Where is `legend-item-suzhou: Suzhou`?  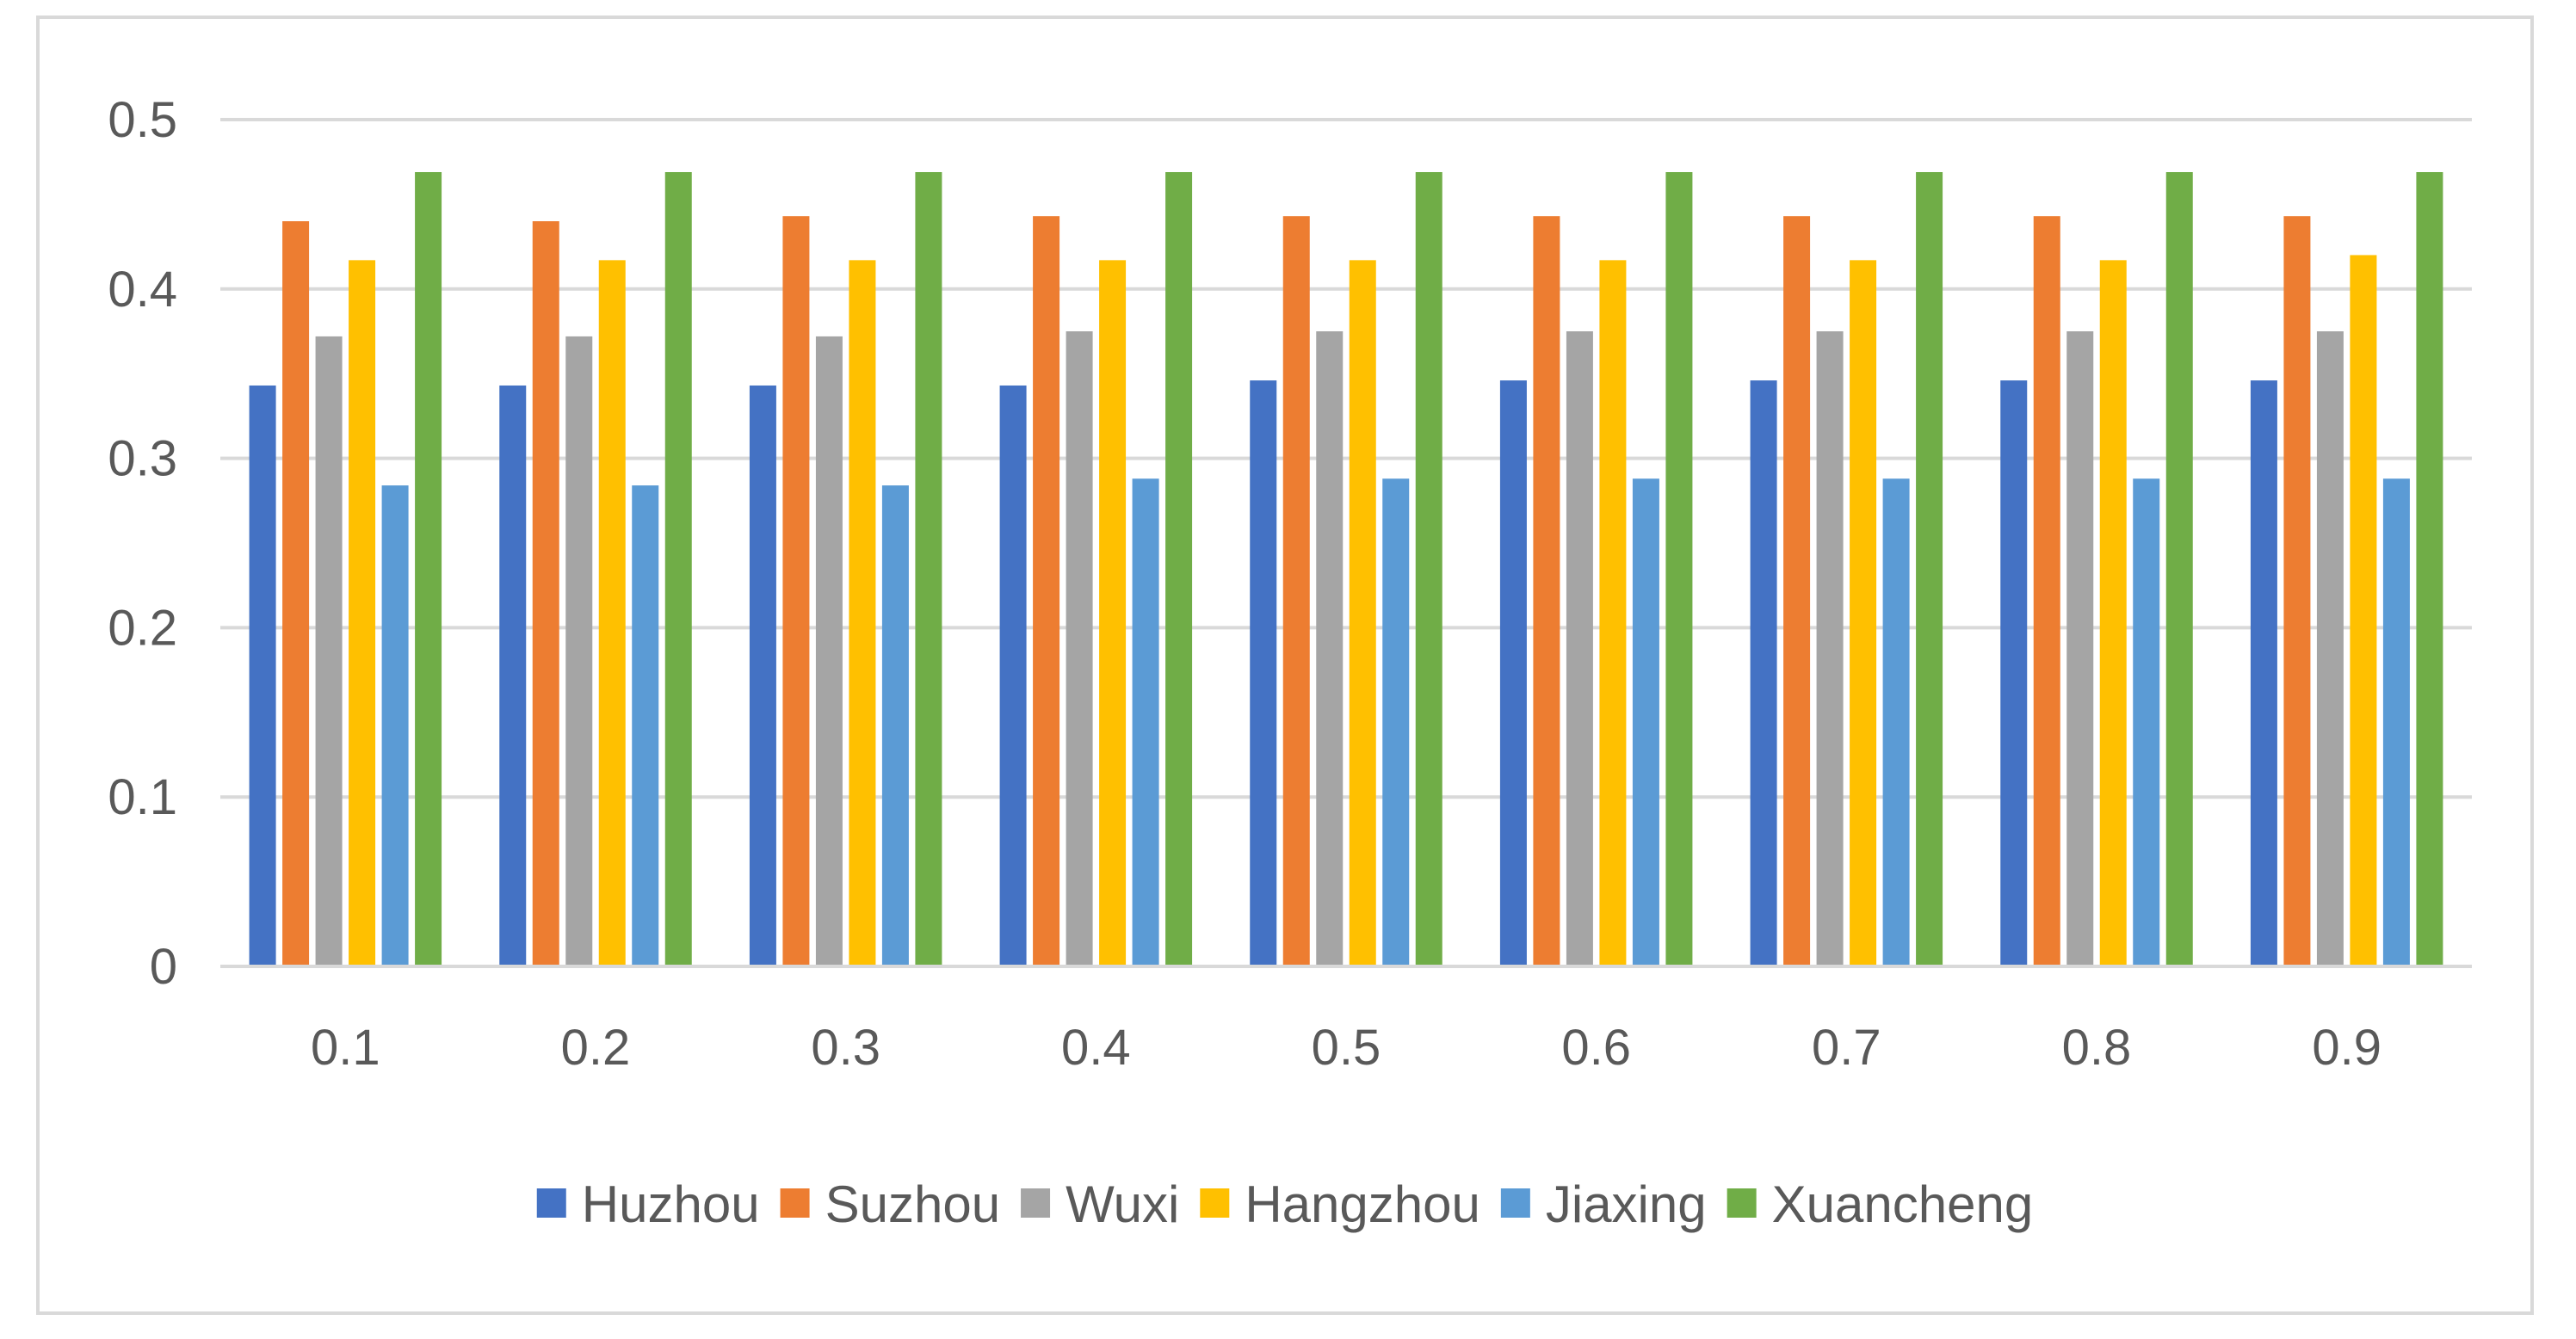 legend-item-suzhou: Suzhou is located at coordinates (890, 1204).